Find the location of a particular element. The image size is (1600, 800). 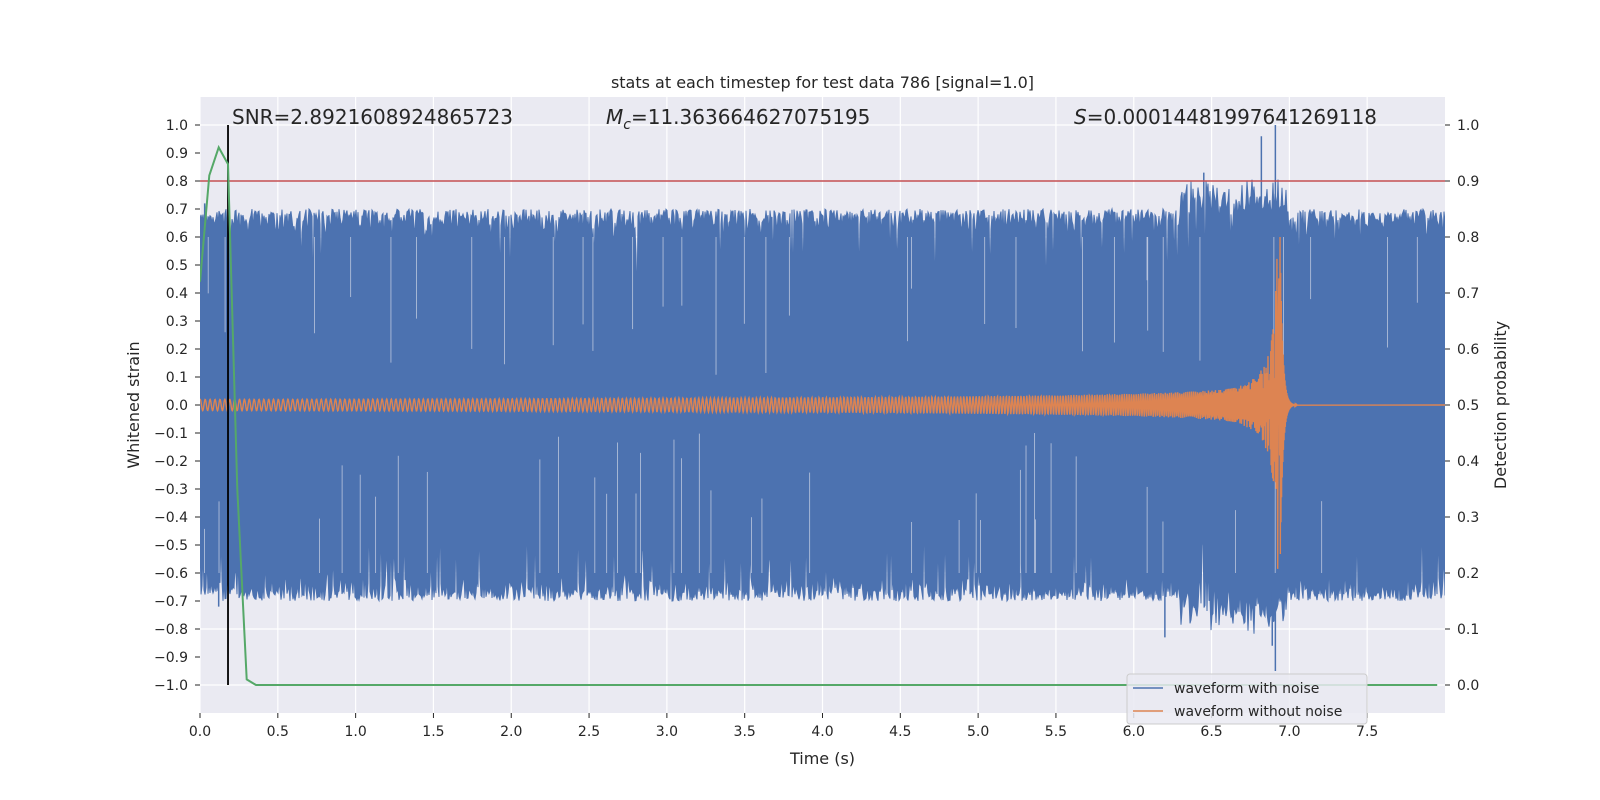

x-tick-label-1: 0.5 is located at coordinates (278, 732).